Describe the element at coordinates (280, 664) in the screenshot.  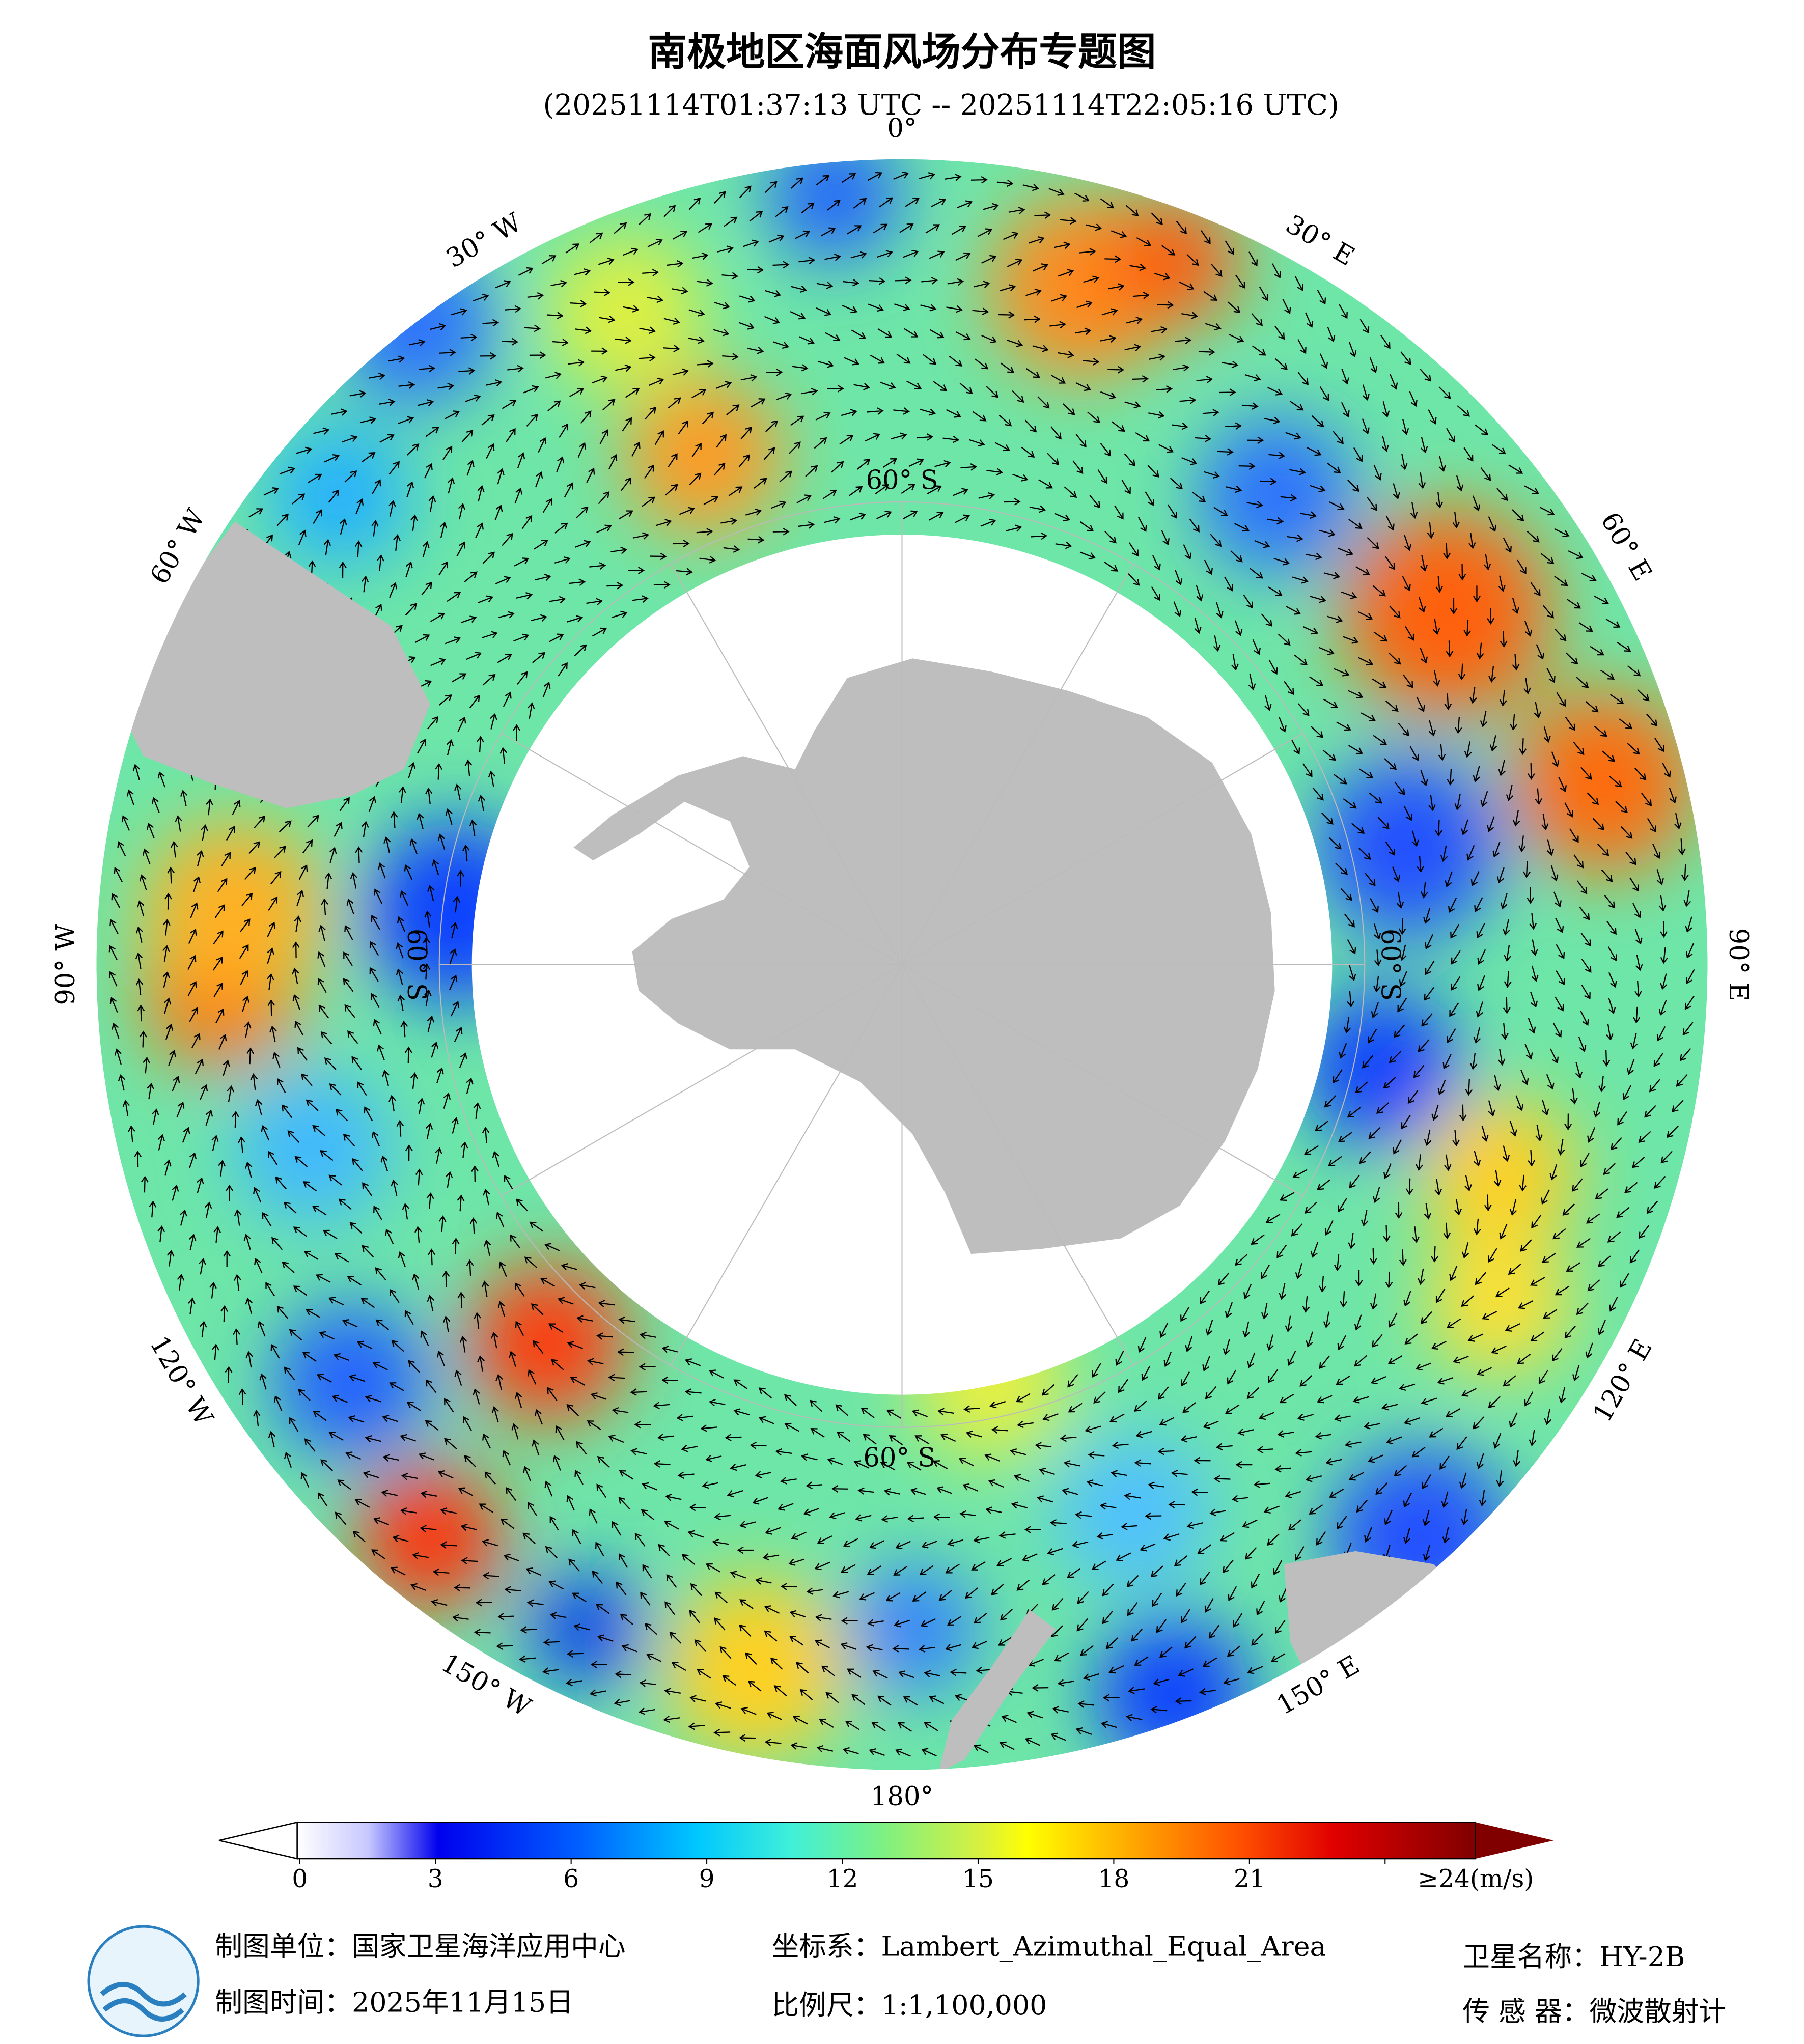
I see `south-america` at that location.